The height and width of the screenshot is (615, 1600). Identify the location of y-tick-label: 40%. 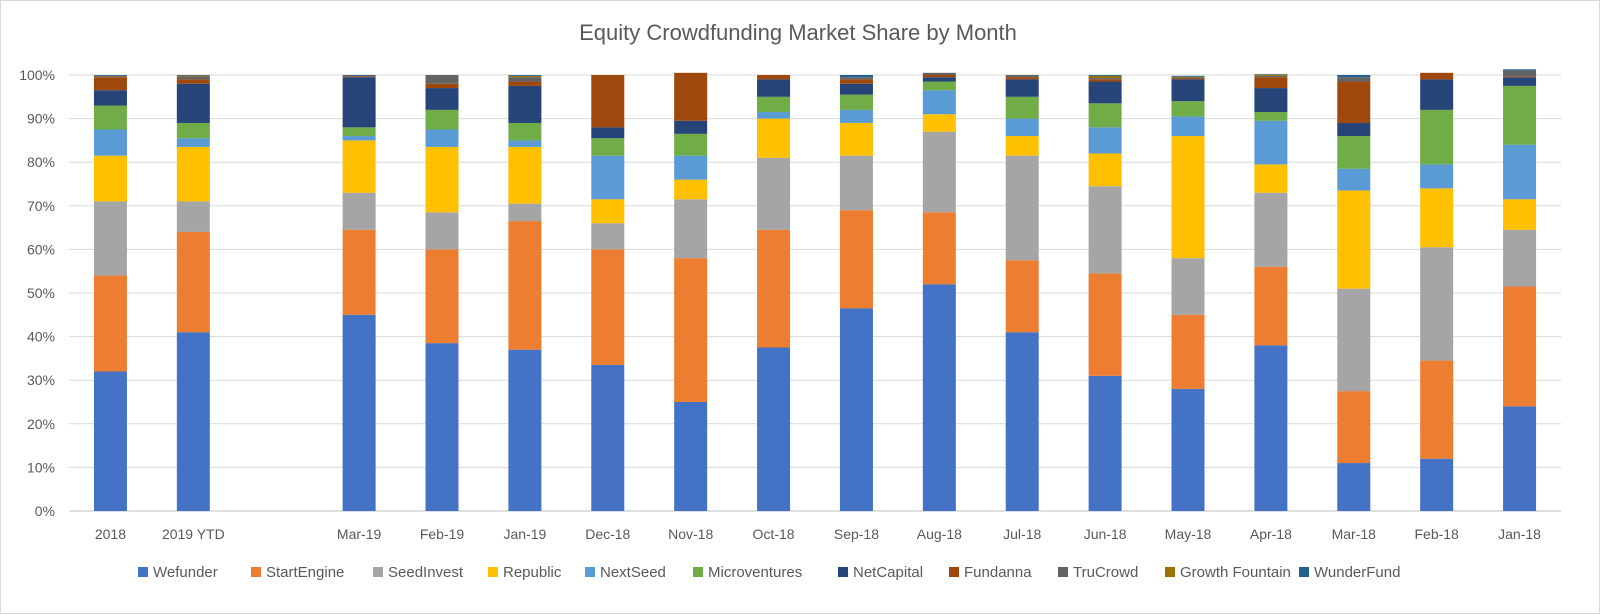
(41, 337).